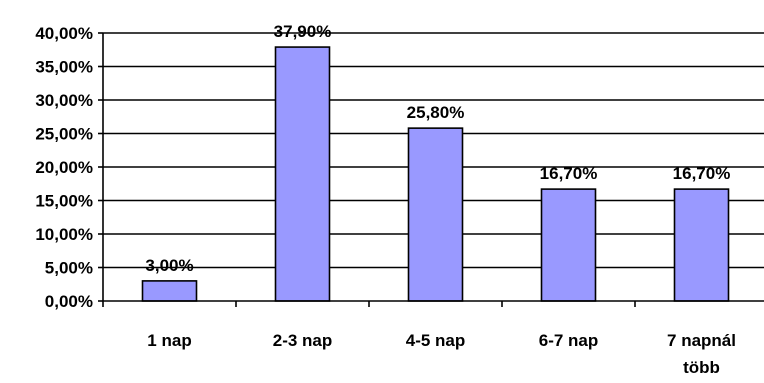  What do you see at coordinates (441, 354) in the screenshot?
I see `x-category-labels: 1 nap 2-3 nap 4-5 nap 6-7 nap 7 napnál több` at bounding box center [441, 354].